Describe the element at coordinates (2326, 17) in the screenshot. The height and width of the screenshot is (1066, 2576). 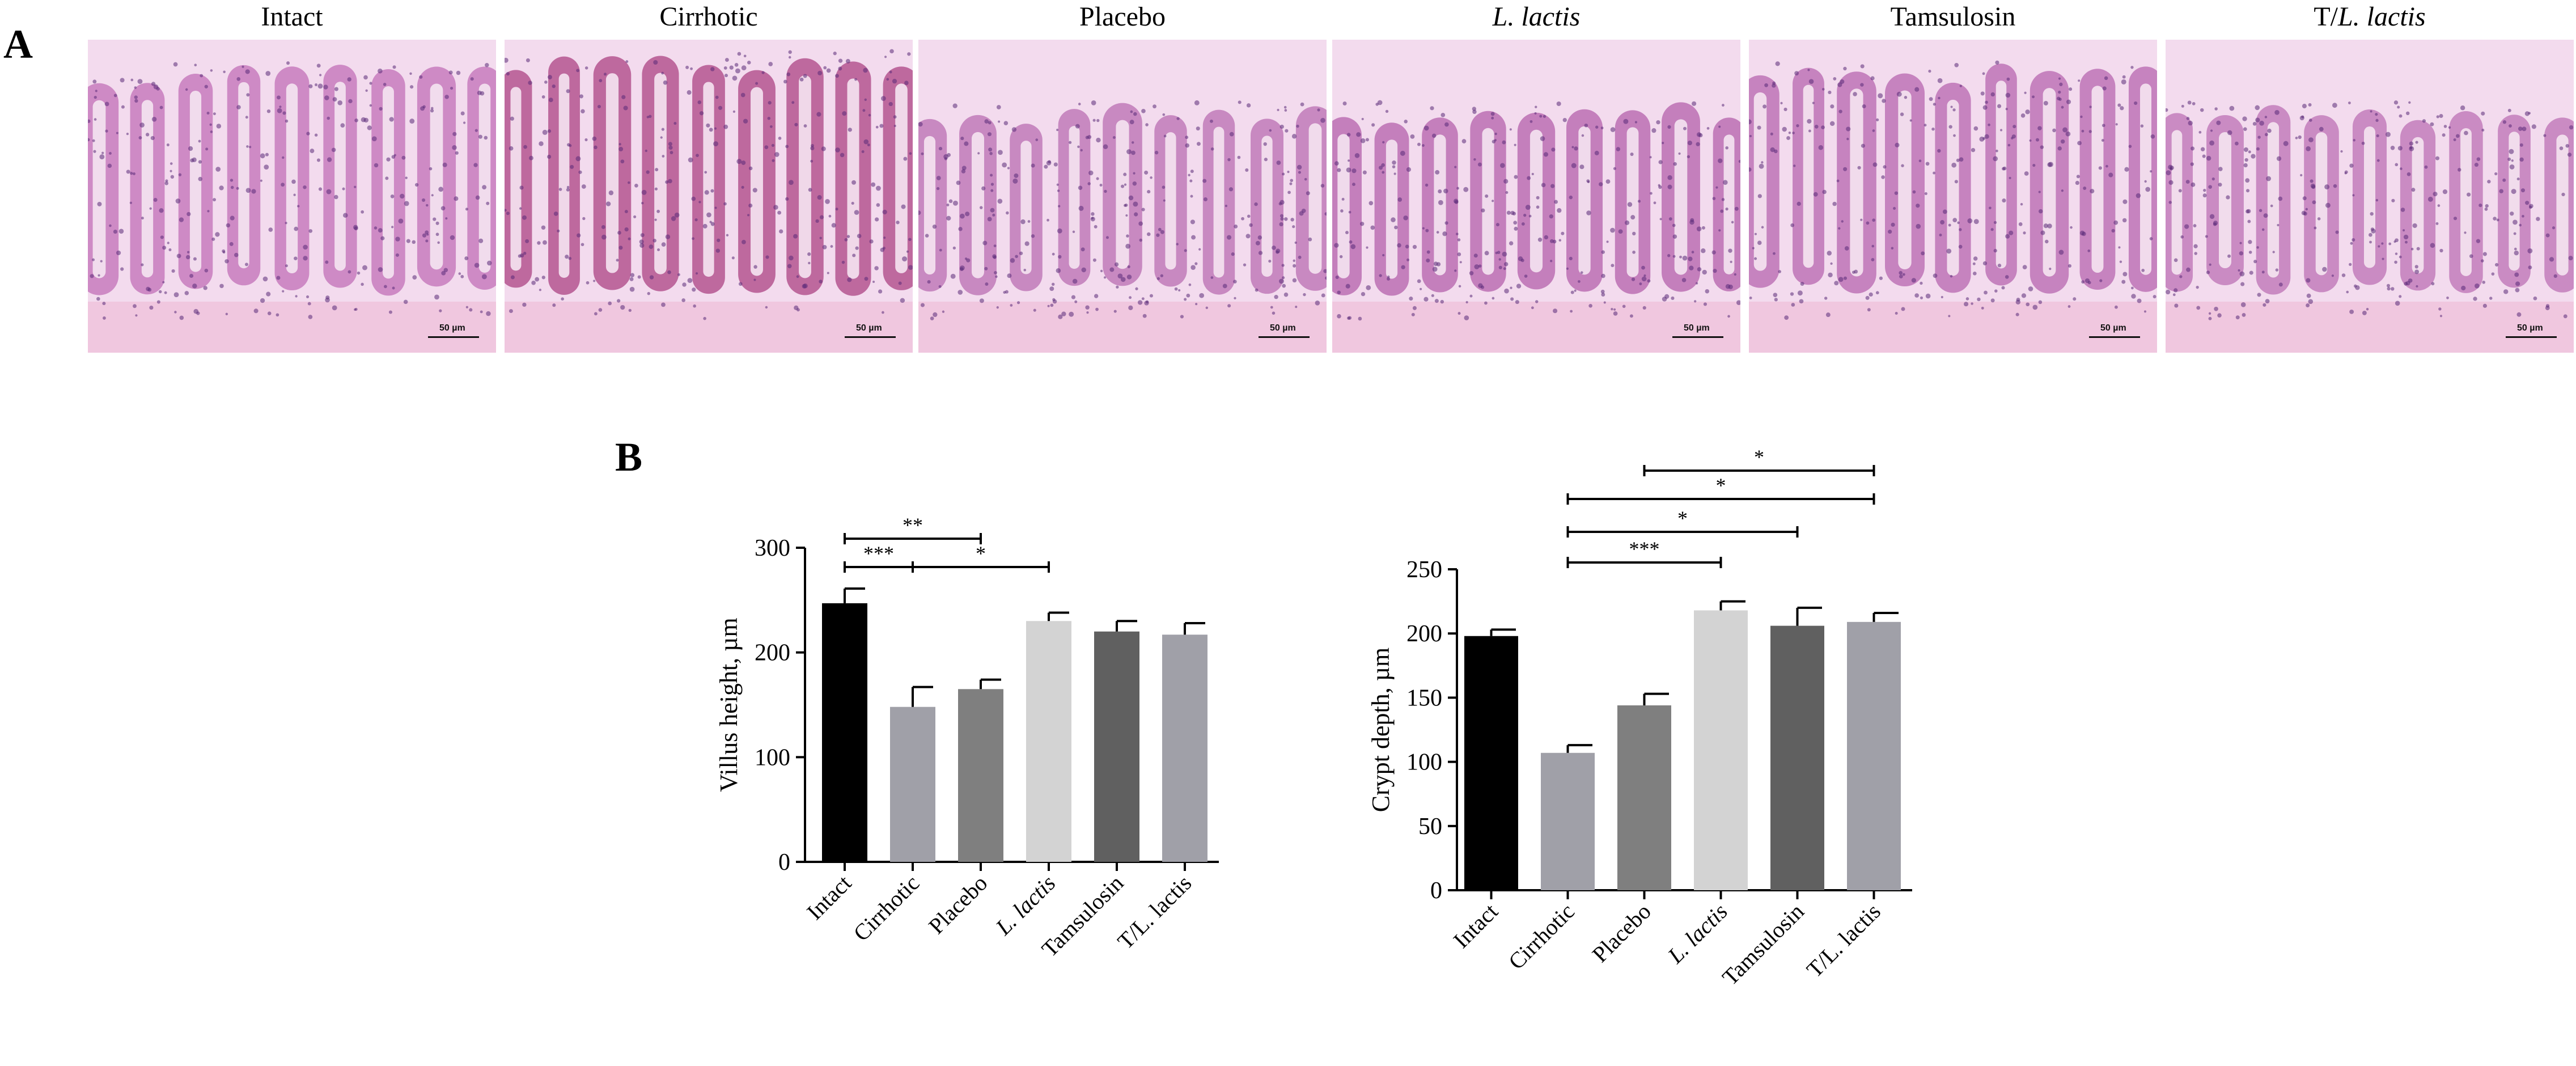
I see `micrograph-title-prefix: T/` at that location.